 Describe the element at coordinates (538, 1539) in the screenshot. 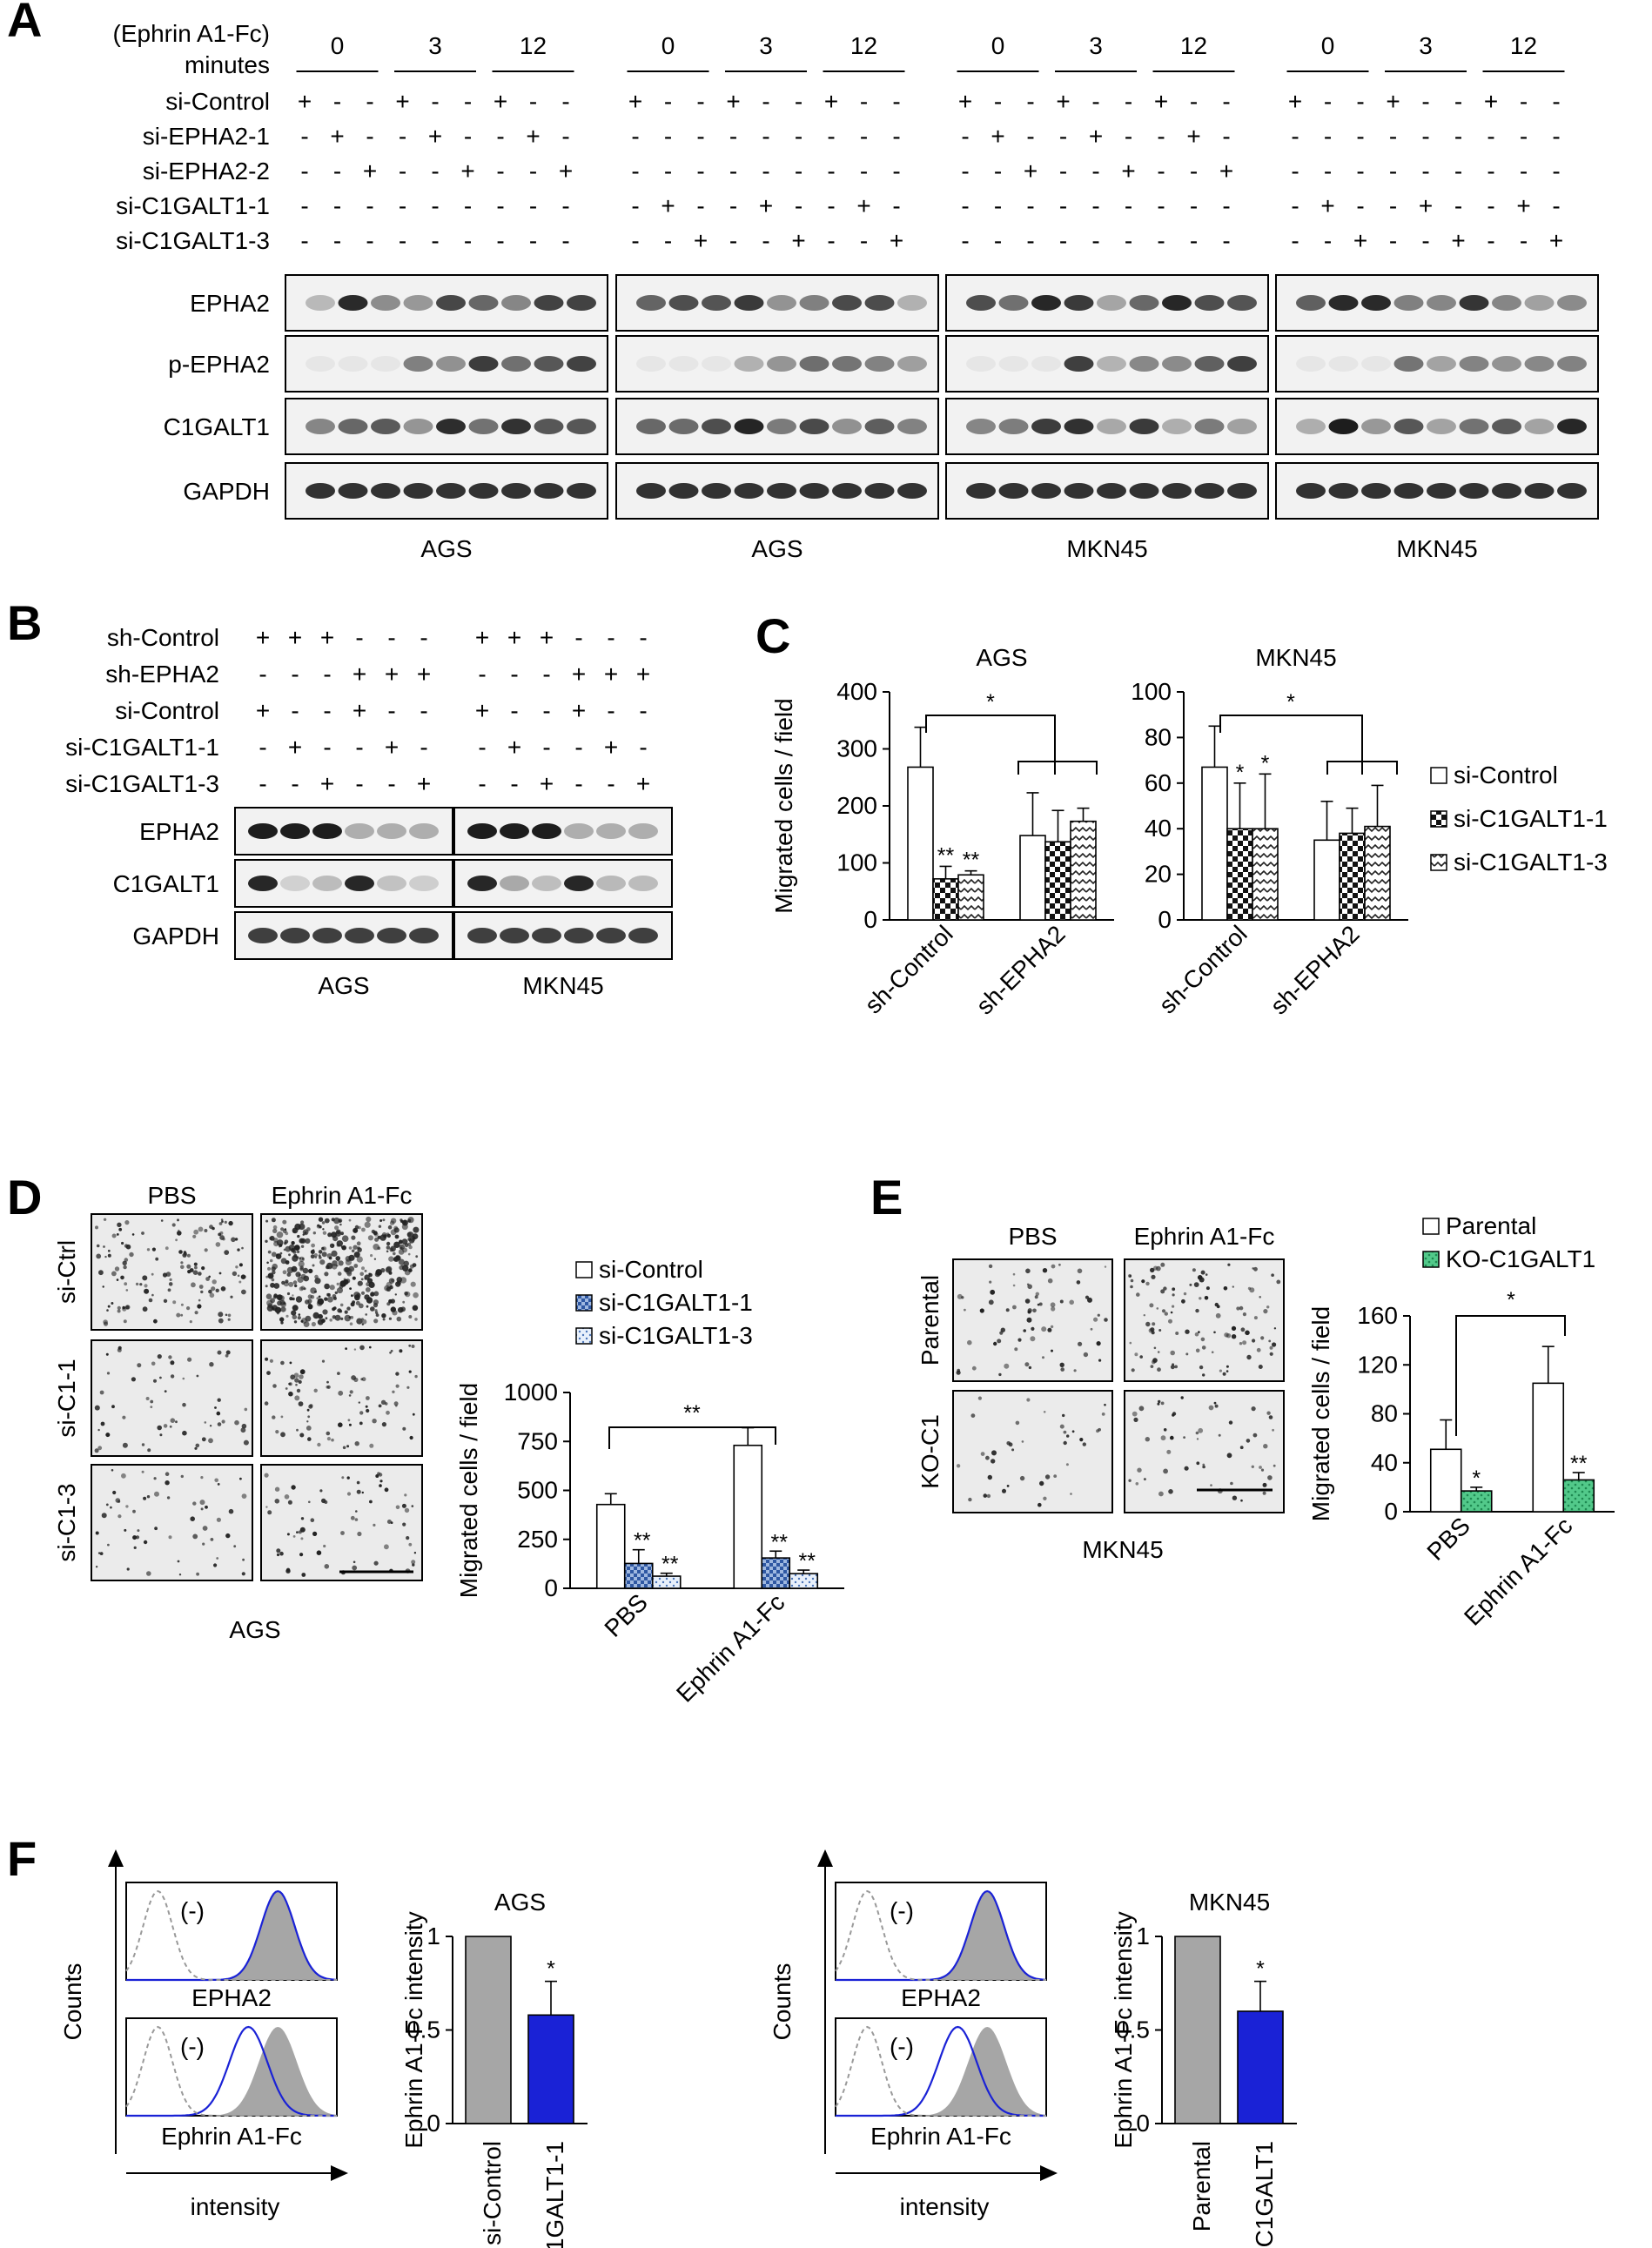

I see `y-tick-label: 250` at that location.